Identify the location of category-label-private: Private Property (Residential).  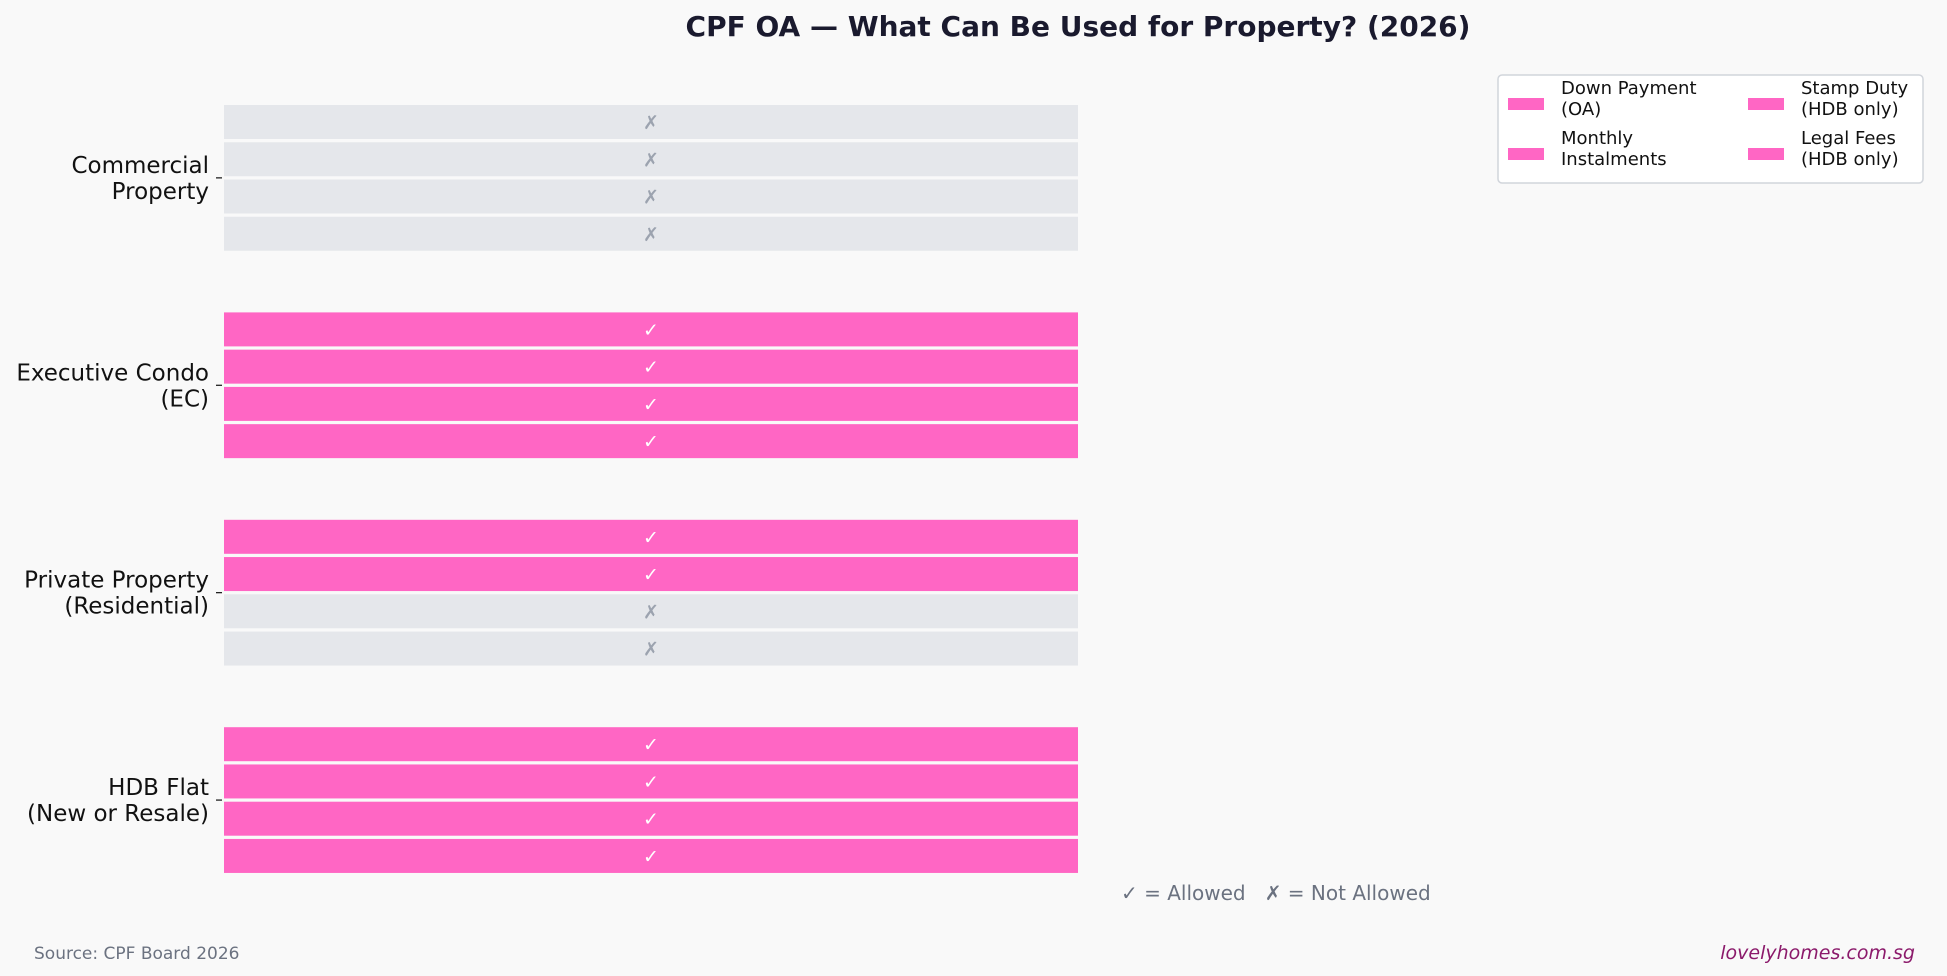
(116, 594).